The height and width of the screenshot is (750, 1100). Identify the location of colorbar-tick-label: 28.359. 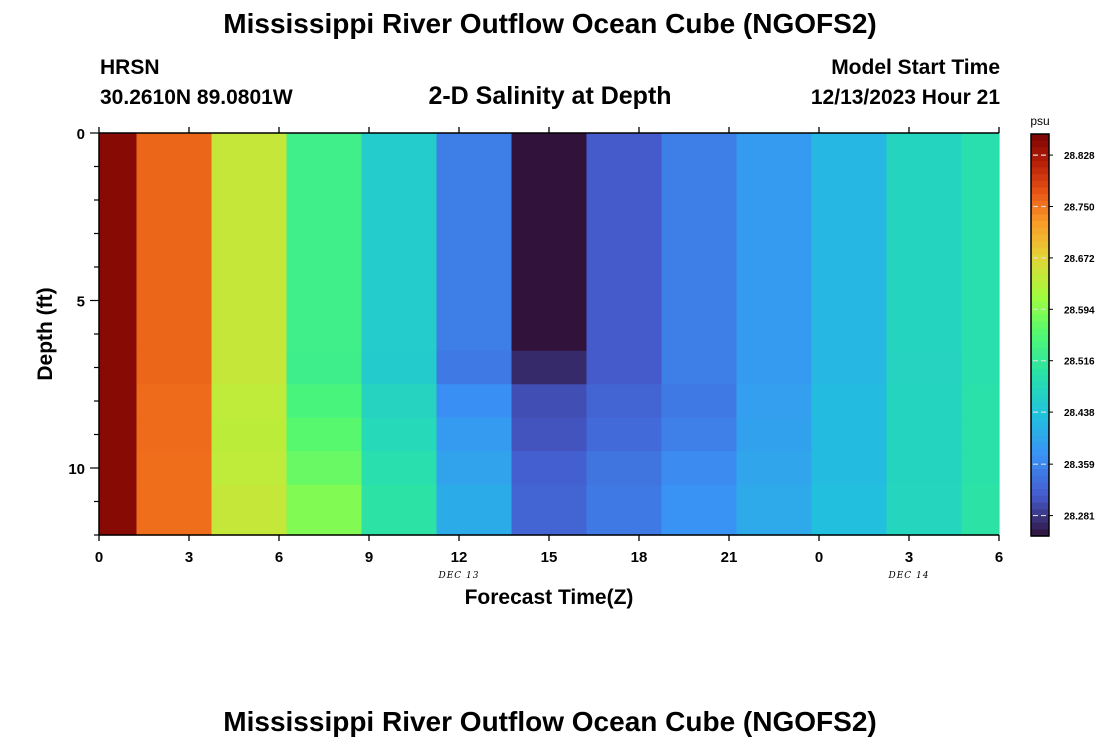
(1079, 465).